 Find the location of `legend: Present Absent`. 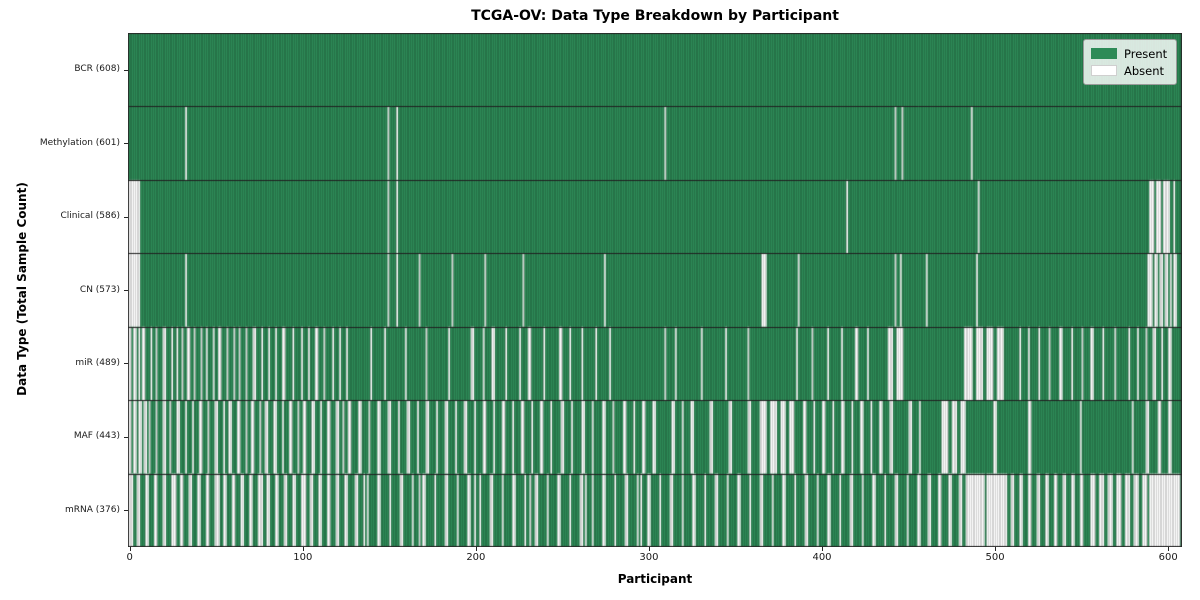

legend: Present Absent is located at coordinates (1130, 62).